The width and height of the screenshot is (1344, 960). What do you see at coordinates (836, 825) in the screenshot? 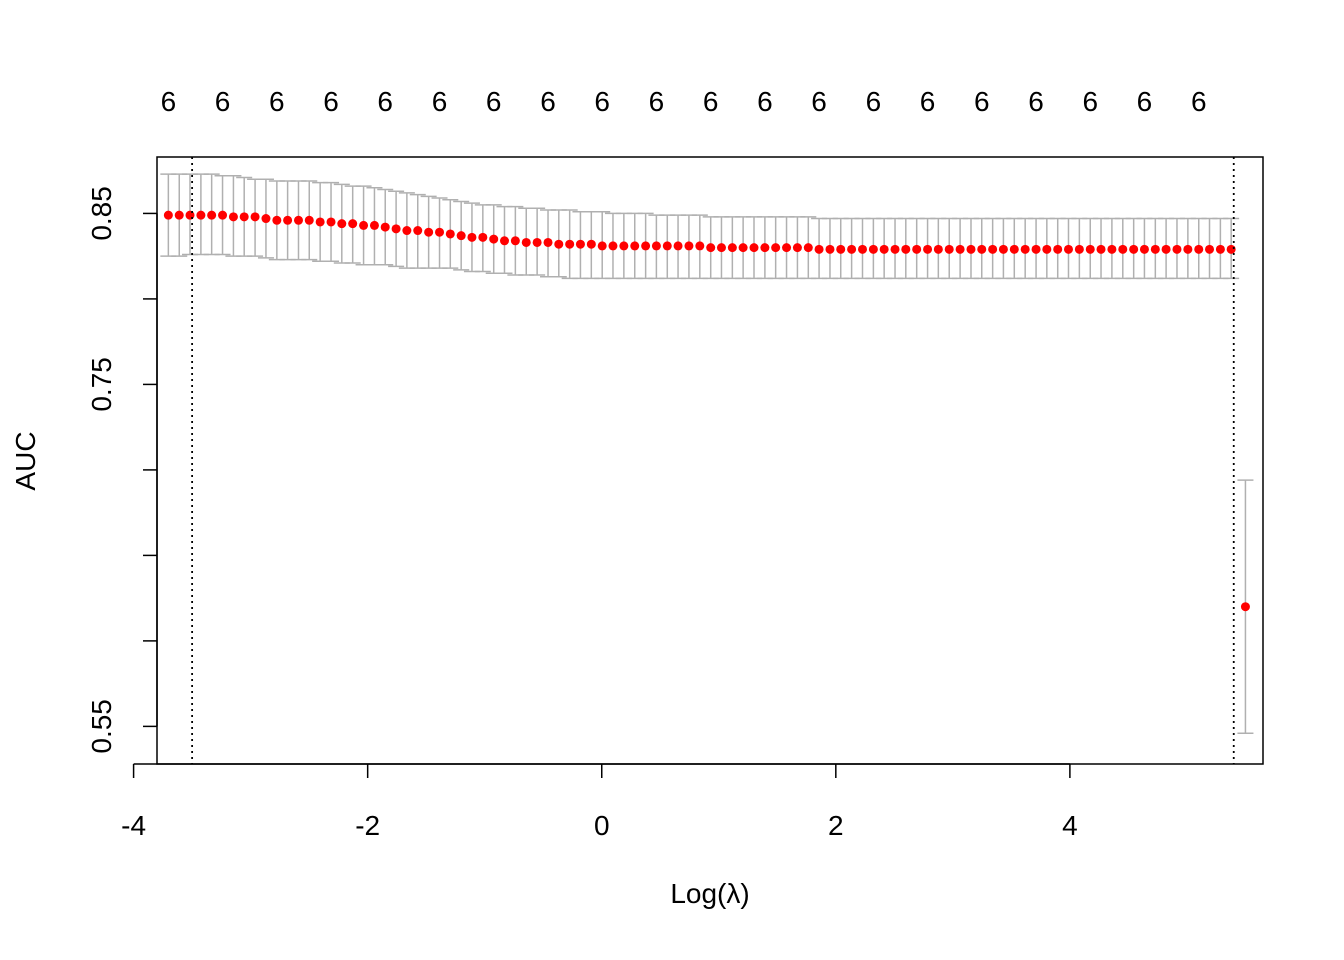
I see `x-tick-label: 2` at bounding box center [836, 825].